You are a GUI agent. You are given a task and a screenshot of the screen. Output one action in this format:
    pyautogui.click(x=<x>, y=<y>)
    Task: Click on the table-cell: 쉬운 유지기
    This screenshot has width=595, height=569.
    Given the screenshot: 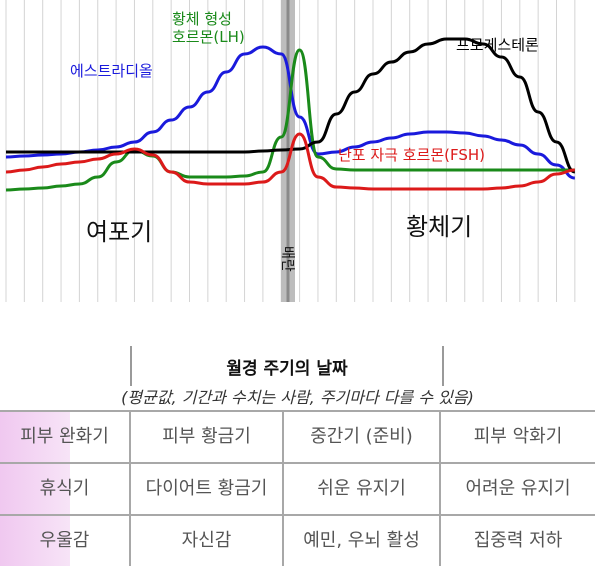 What is the action you would take?
    pyautogui.click(x=362, y=489)
    